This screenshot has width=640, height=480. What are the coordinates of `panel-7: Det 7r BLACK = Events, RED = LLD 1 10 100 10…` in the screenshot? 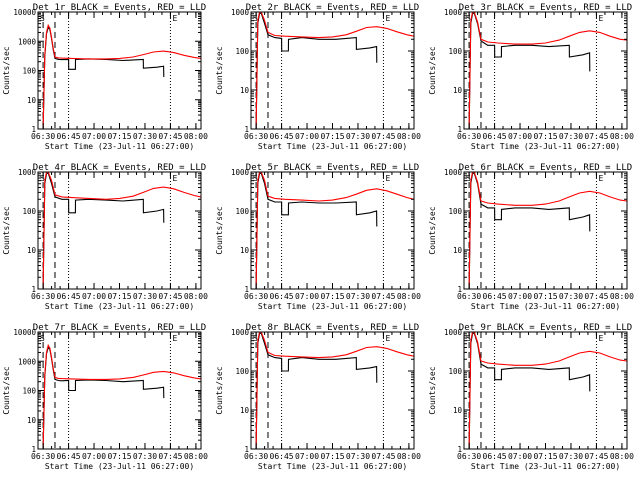 It's located at (105, 397).